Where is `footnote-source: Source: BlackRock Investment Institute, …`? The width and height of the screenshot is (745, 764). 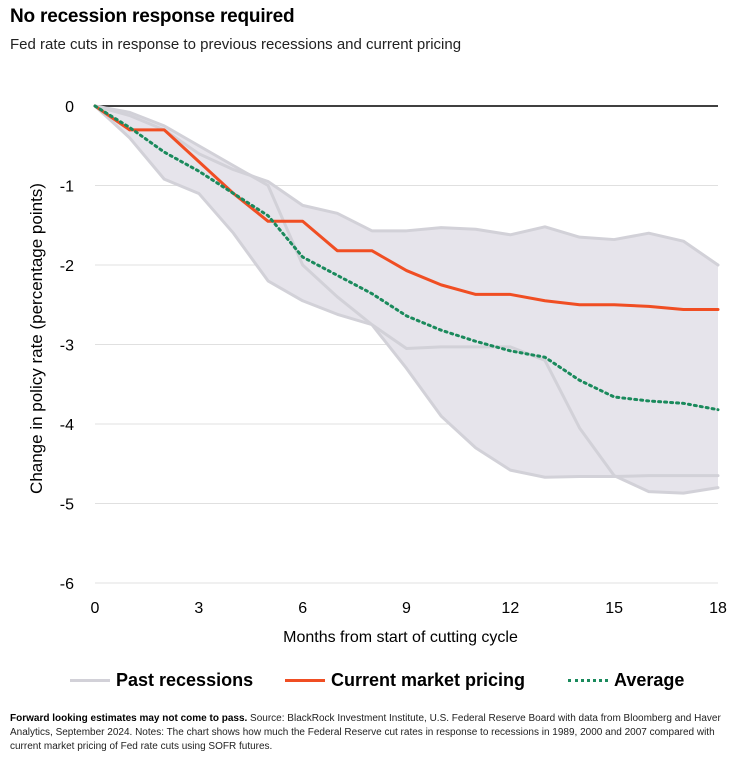 footnote-source: Source: BlackRock Investment Institute, … is located at coordinates (365, 732).